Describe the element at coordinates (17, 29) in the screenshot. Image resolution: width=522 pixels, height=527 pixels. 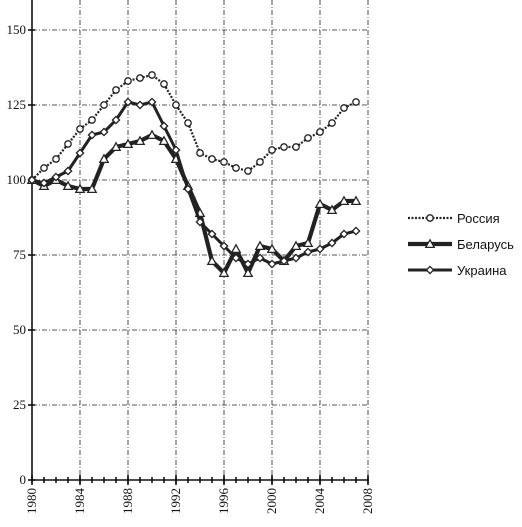
I see `y-tick-label-150: 150` at that location.